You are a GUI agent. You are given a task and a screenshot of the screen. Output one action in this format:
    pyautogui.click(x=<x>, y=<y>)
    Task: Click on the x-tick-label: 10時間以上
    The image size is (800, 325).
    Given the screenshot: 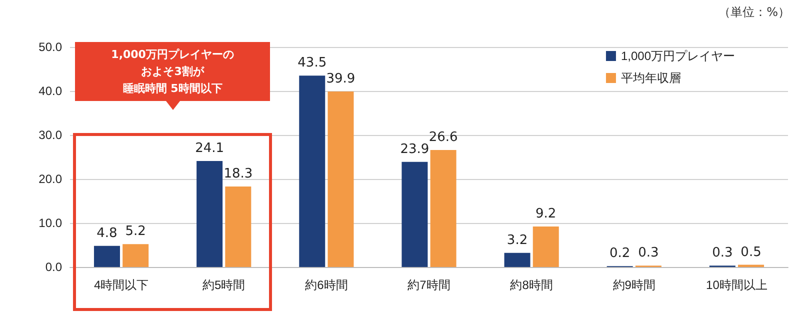 What is the action you would take?
    pyautogui.click(x=737, y=285)
    